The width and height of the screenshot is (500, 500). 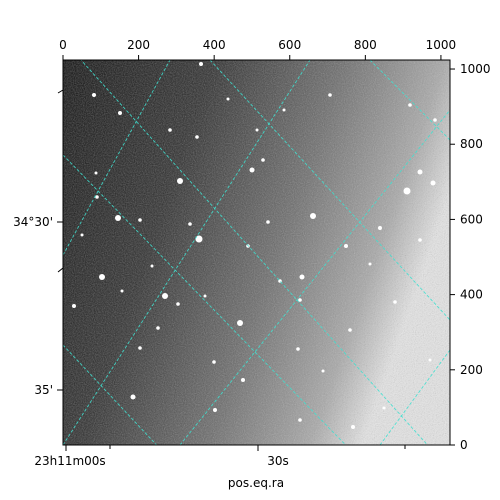 What do you see at coordinates (38, 243) in the screenshot?
I see `world-y-axis-left: 34°30' 35'` at bounding box center [38, 243].